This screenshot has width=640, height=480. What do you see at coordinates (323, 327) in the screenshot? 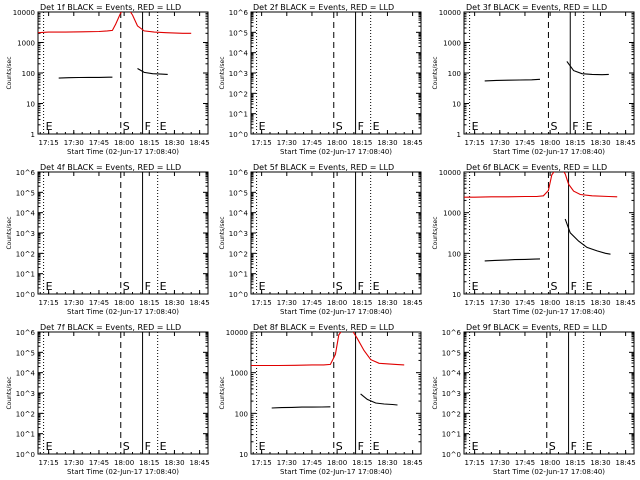
I see `panel-title: Det 8f BLACK = Events, RED = LLD` at bounding box center [323, 327].